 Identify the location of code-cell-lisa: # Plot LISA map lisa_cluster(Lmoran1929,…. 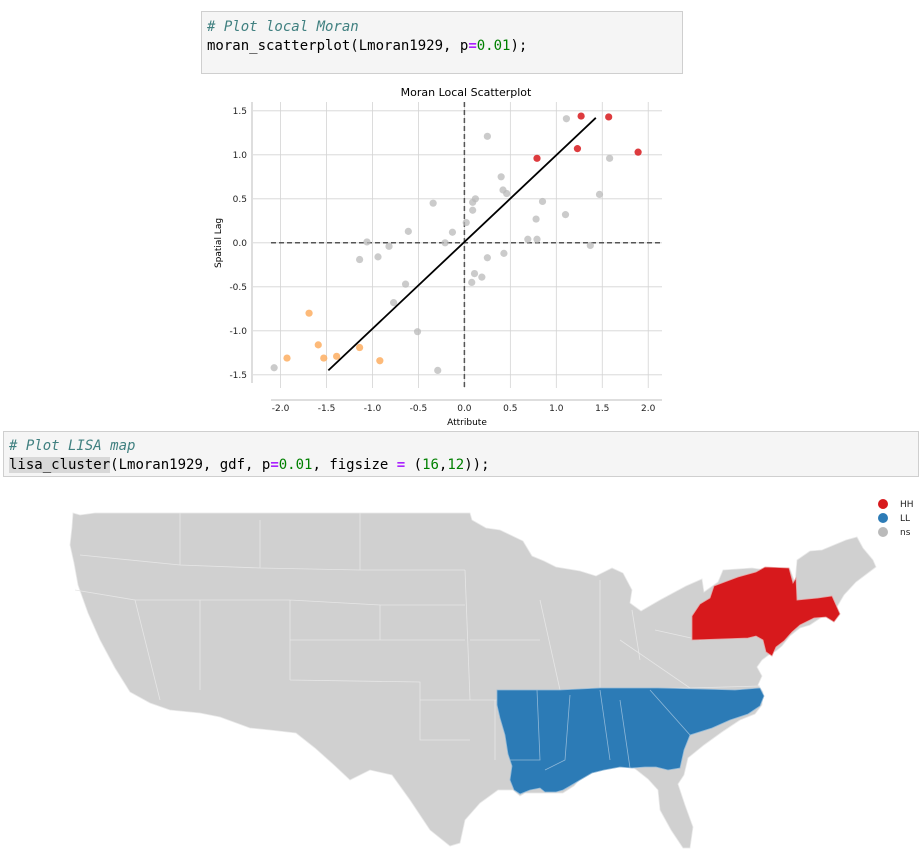
(461, 454).